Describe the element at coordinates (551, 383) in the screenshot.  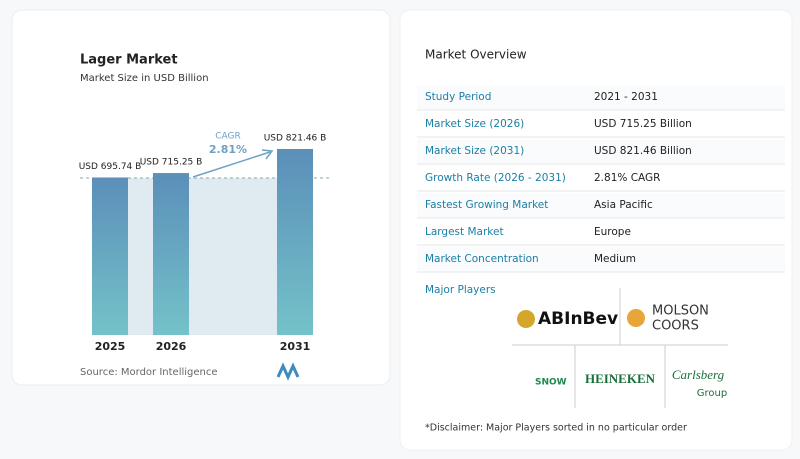
I see `player: SNOW` at that location.